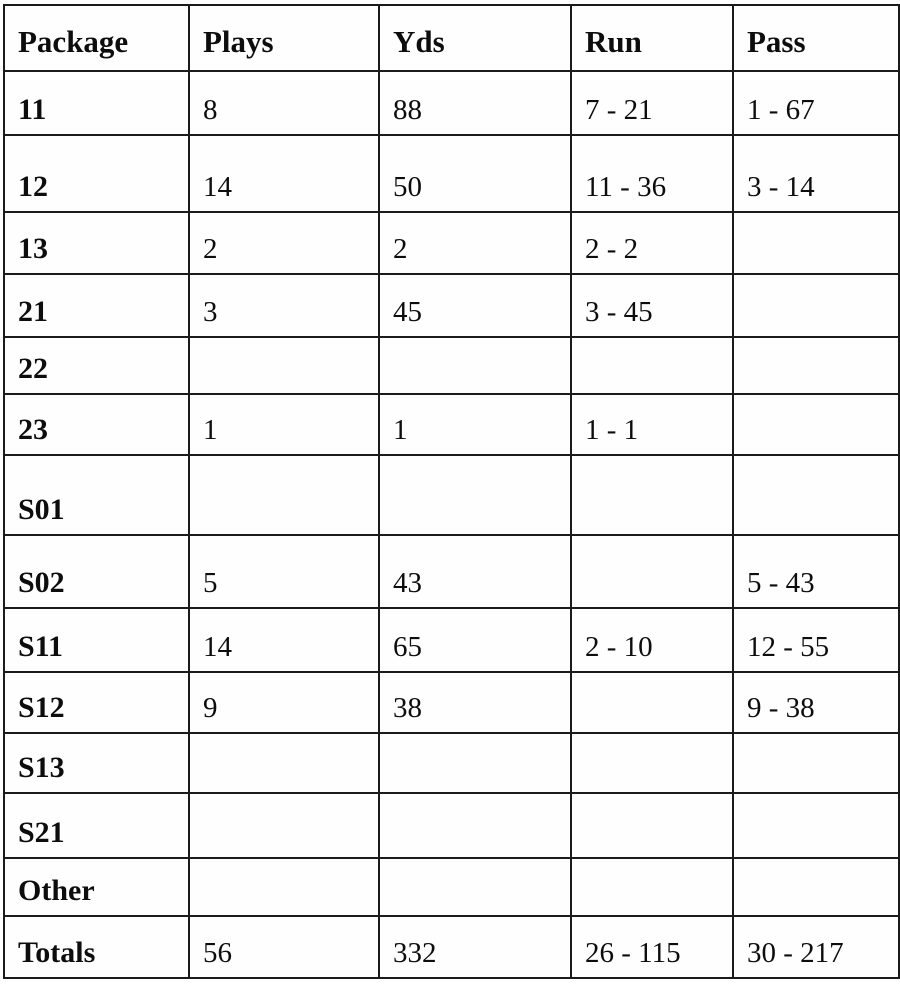 The height and width of the screenshot is (986, 900). I want to click on package-cell: 13, so click(96, 243).